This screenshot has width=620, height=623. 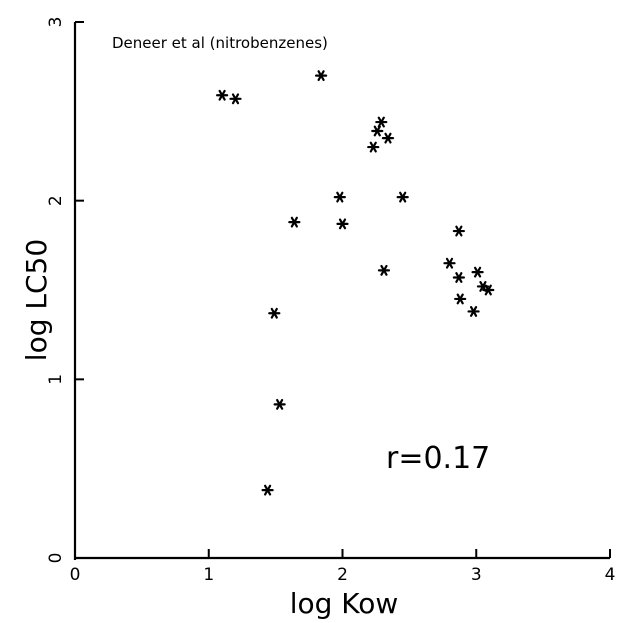 What do you see at coordinates (75, 575) in the screenshot?
I see `x-tick-label: 0` at bounding box center [75, 575].